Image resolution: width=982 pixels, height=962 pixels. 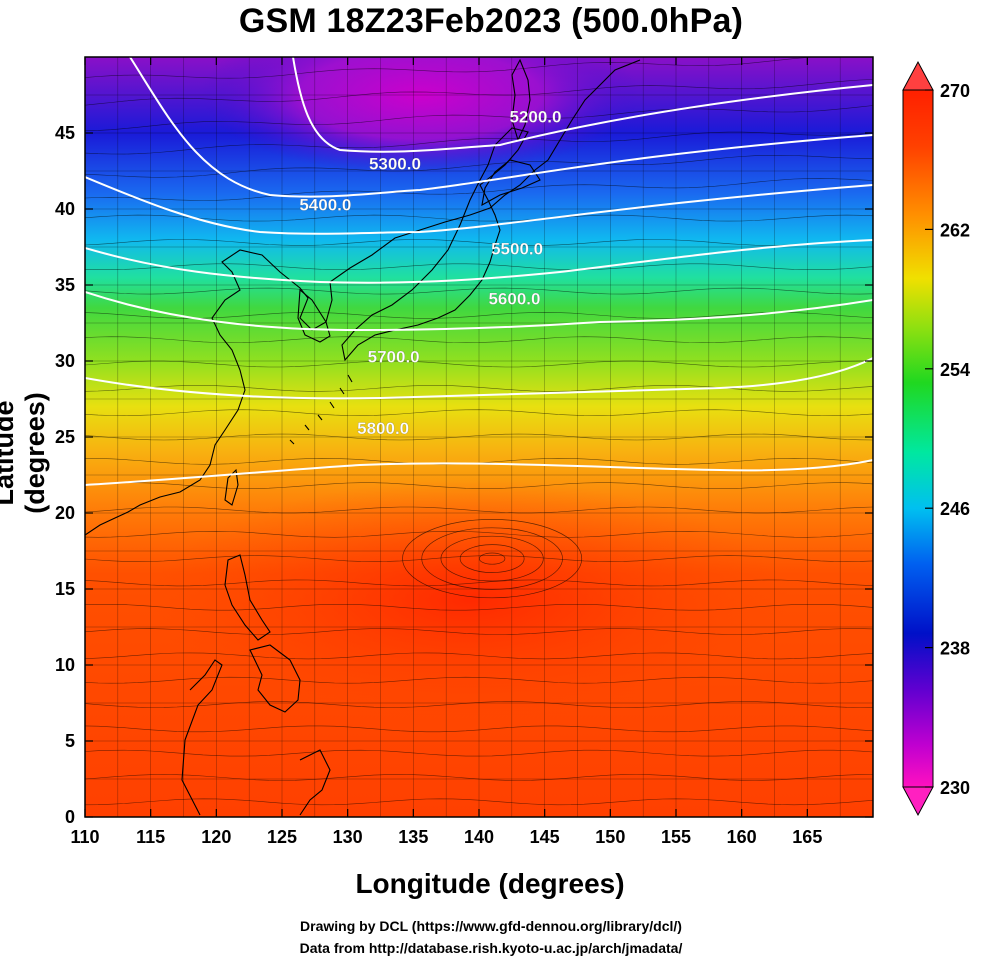 I want to click on hokkaido-coast, so click(x=511, y=183).